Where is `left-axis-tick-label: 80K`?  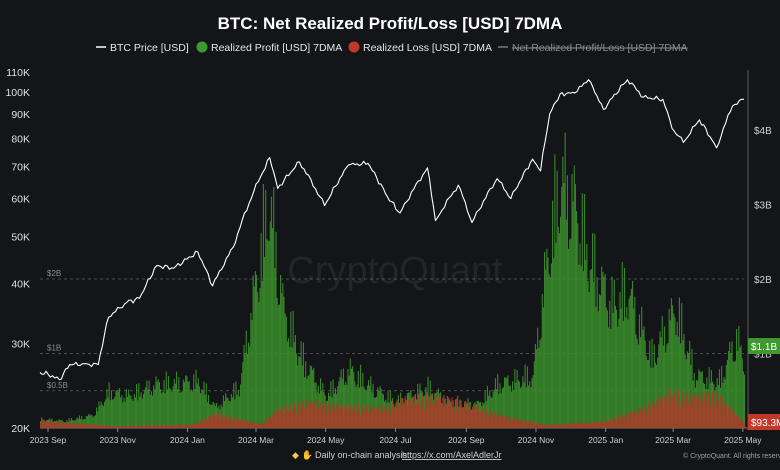 left-axis-tick-label: 80K is located at coordinates (20, 140).